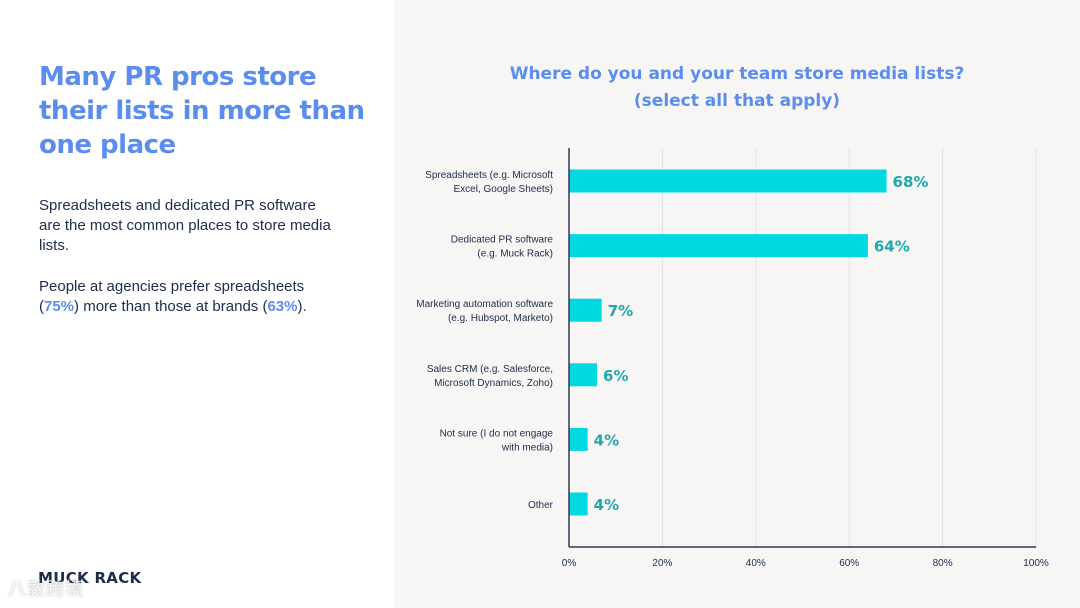 The width and height of the screenshot is (1080, 608). What do you see at coordinates (1036, 563) in the screenshot?
I see `x-tick-label: 100%` at bounding box center [1036, 563].